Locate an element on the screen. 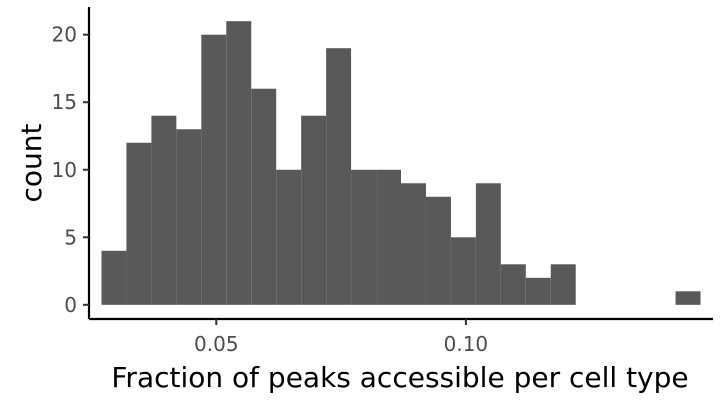  y-tick-label: 5 is located at coordinates (70, 237).